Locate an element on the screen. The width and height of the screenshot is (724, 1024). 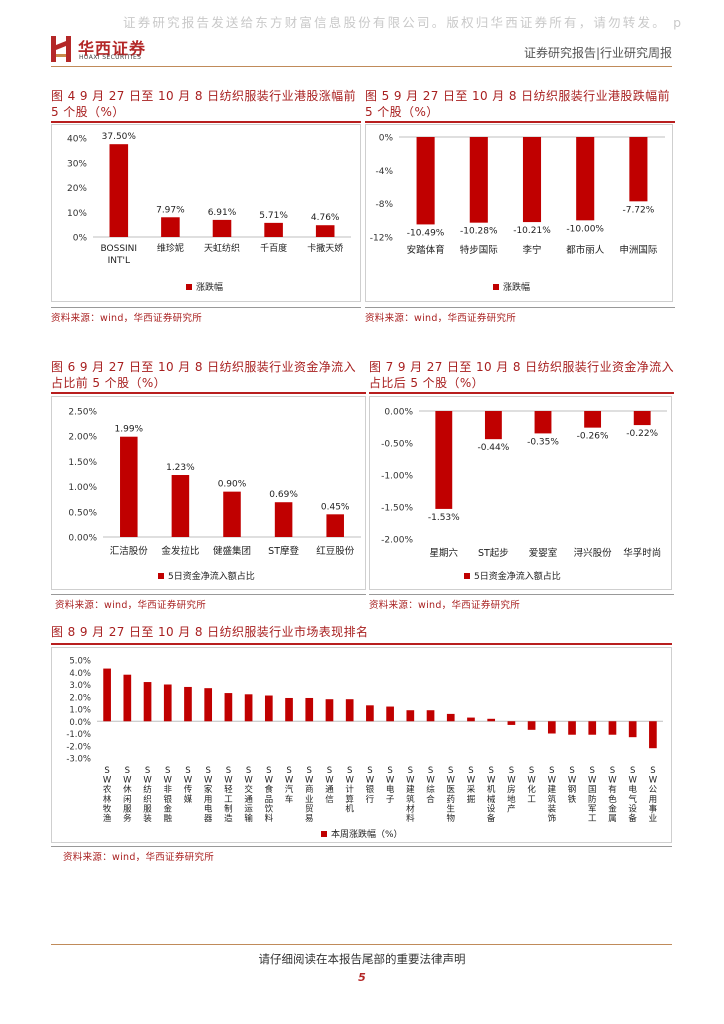
fig8-rule is located at coordinates (361, 644).